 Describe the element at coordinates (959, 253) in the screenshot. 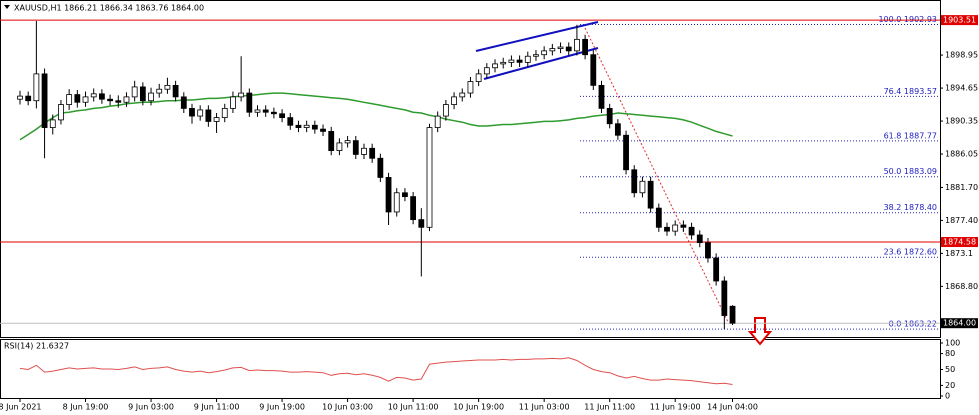

I see `y-tick-label: 1873.1` at that location.